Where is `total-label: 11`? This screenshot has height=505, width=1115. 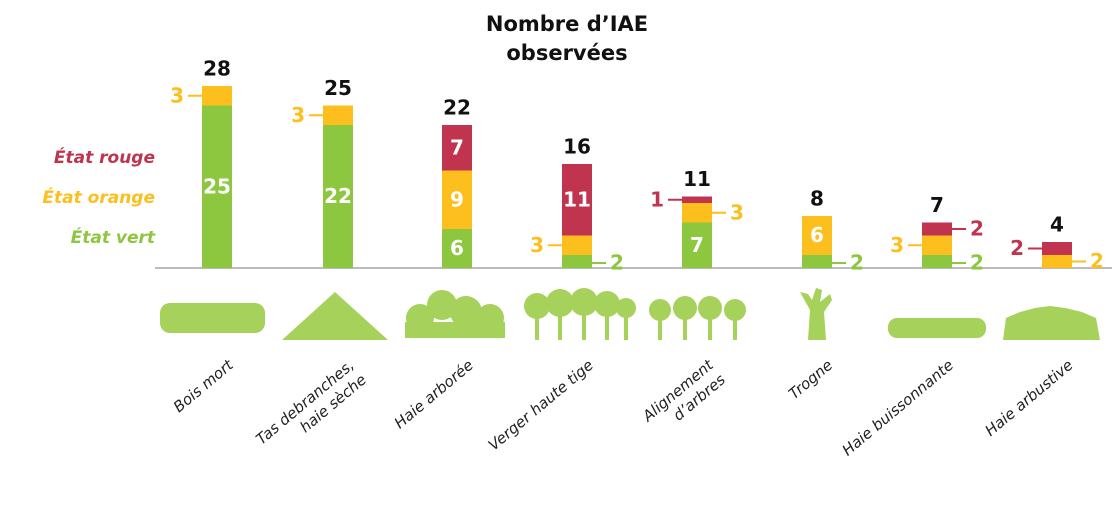
total-label: 11 is located at coordinates (697, 179).